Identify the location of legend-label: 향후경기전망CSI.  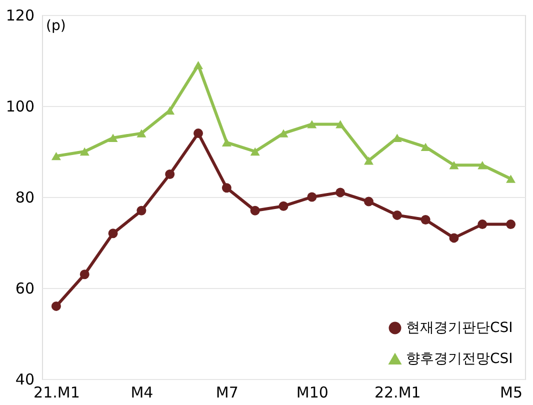
(459, 359).